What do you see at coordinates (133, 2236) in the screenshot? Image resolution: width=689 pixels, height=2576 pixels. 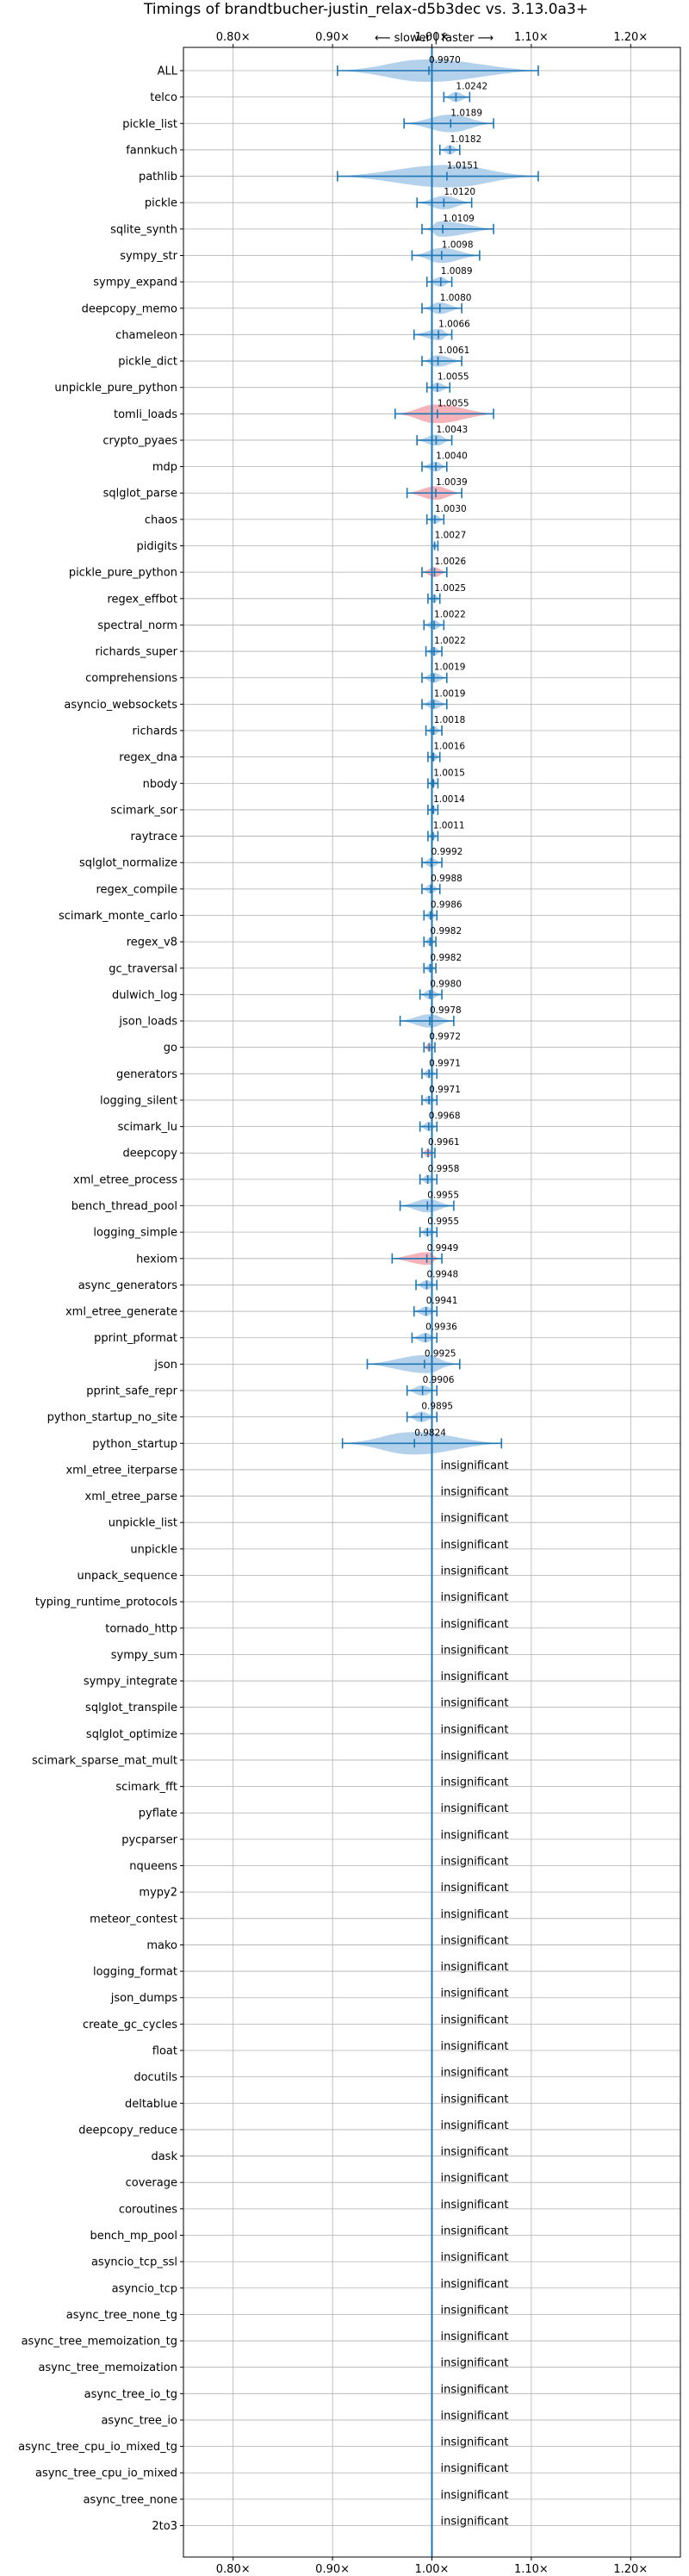 I see `benchmark-label: bench_mp_pool` at bounding box center [133, 2236].